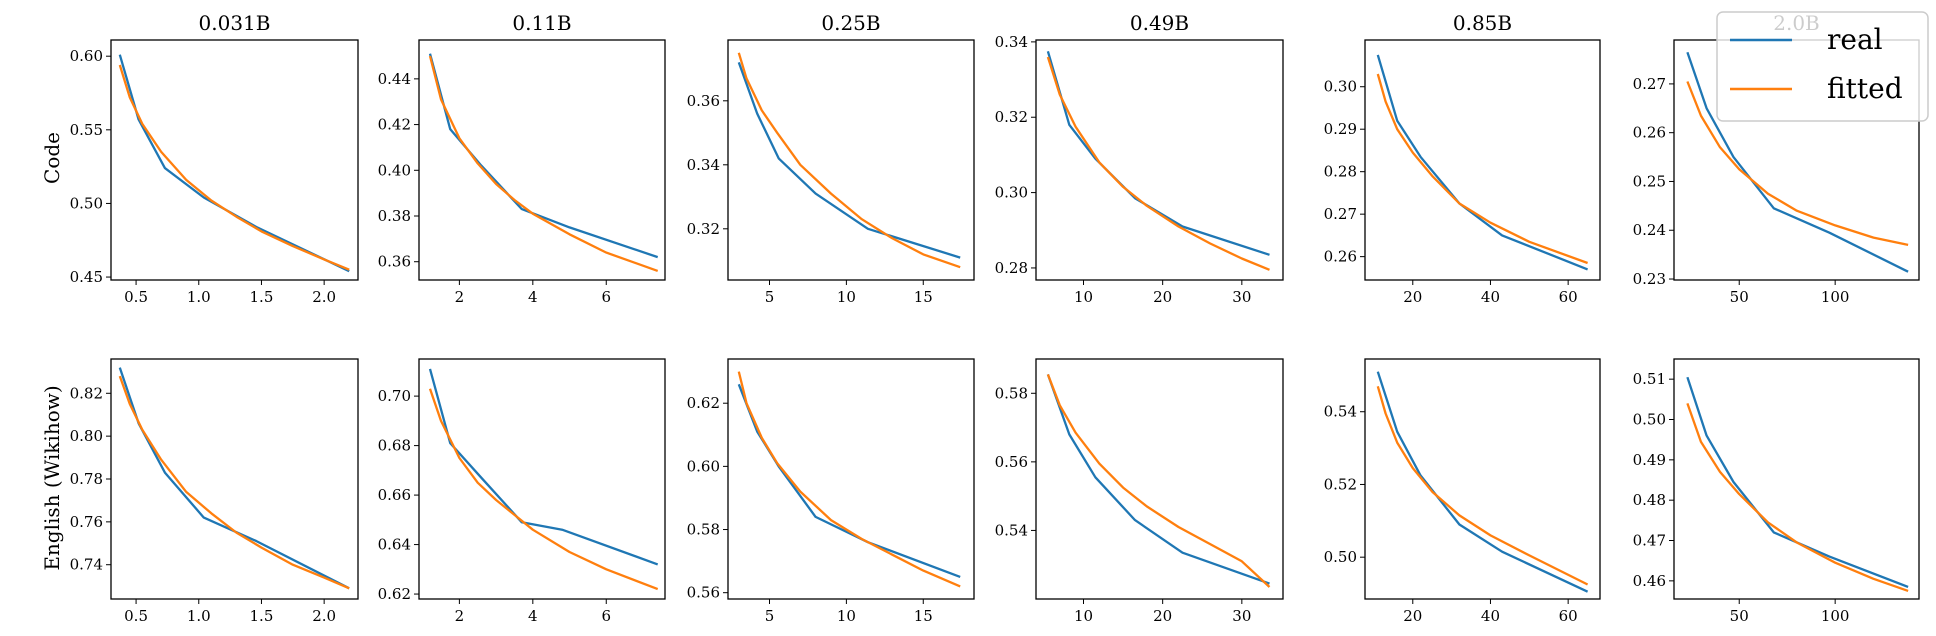 This screenshot has width=1936, height=636. I want to click on y-tick-label: 0.42, so click(394, 125).